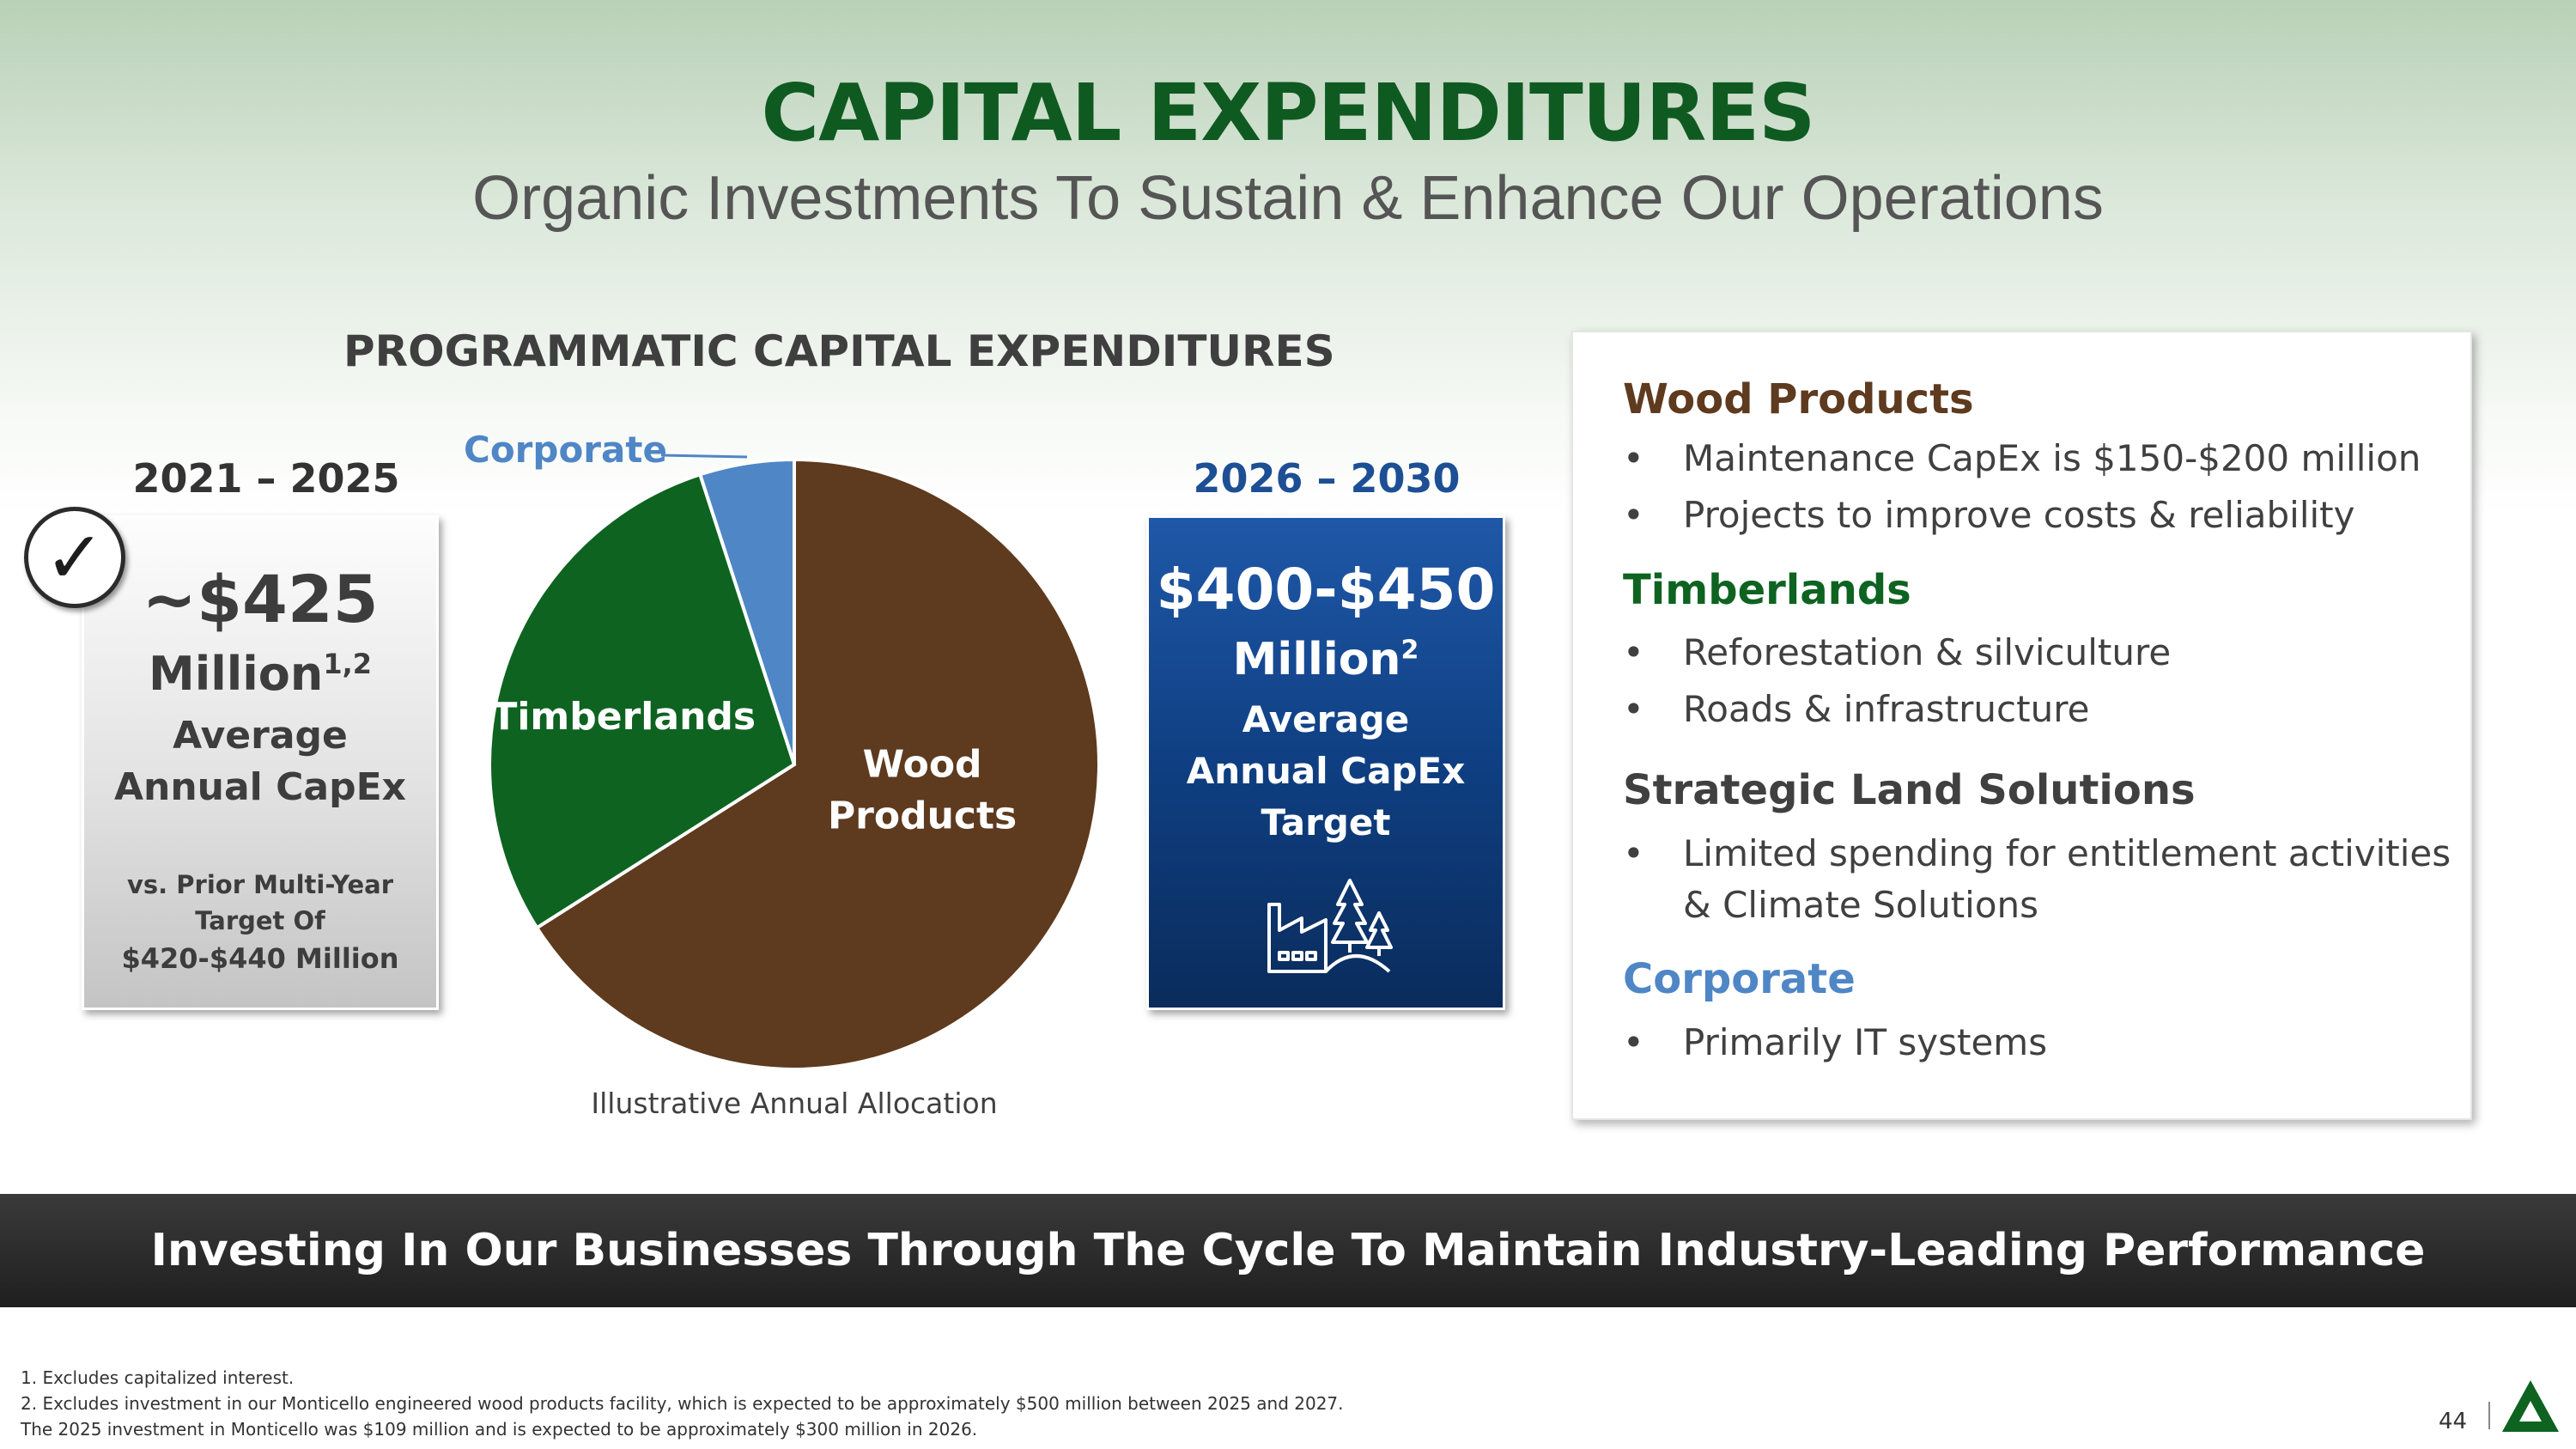 Image resolution: width=2576 pixels, height=1449 pixels. What do you see at coordinates (1865, 1042) in the screenshot?
I see `bullet-text: Primarily IT systems` at bounding box center [1865, 1042].